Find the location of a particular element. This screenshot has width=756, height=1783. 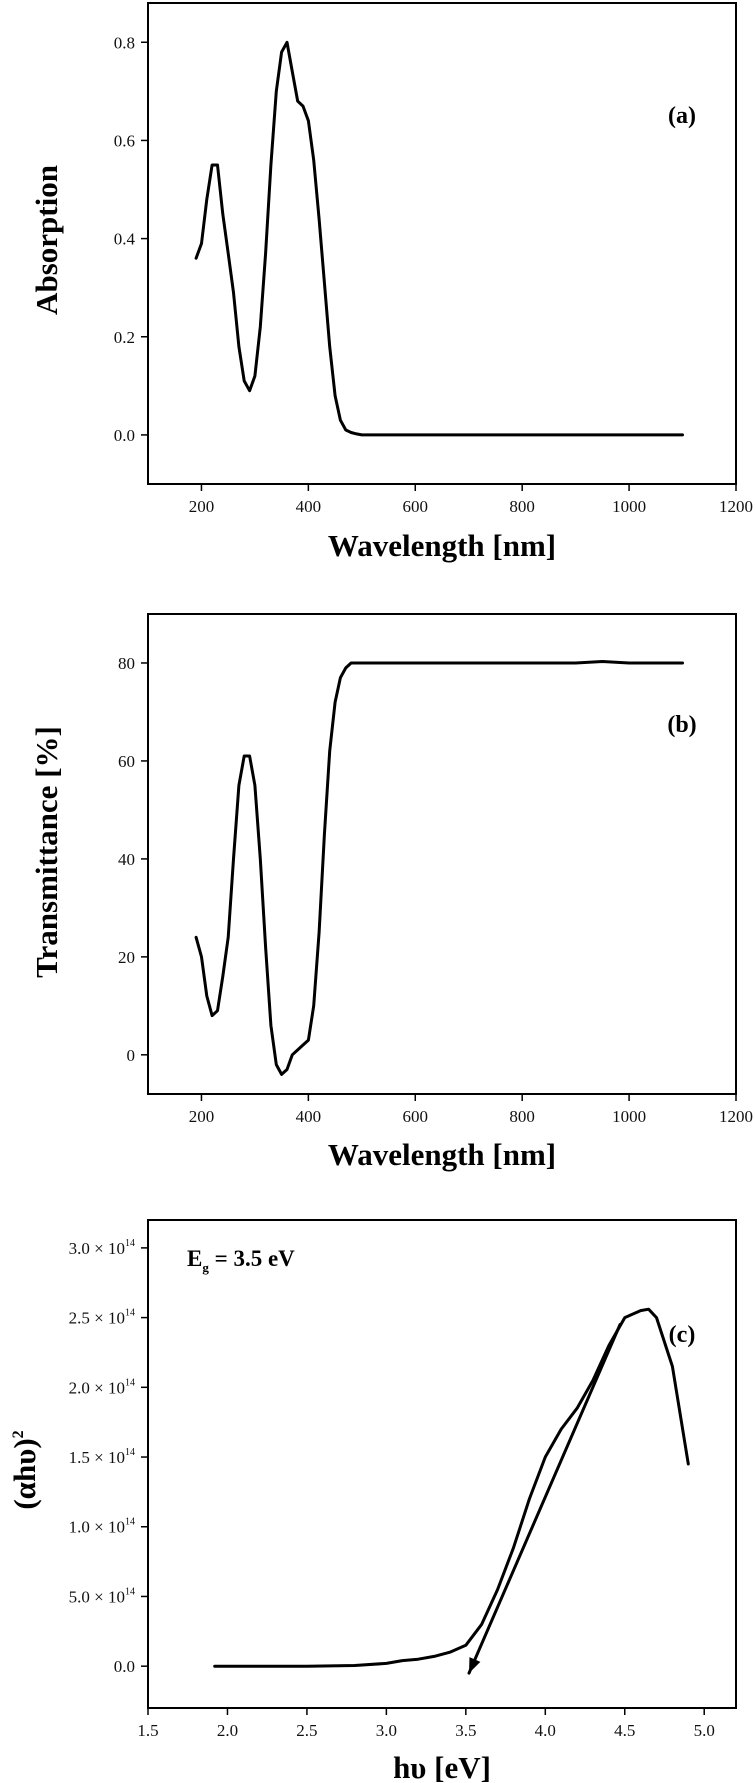

y-tick-label: 60 is located at coordinates (126, 761).